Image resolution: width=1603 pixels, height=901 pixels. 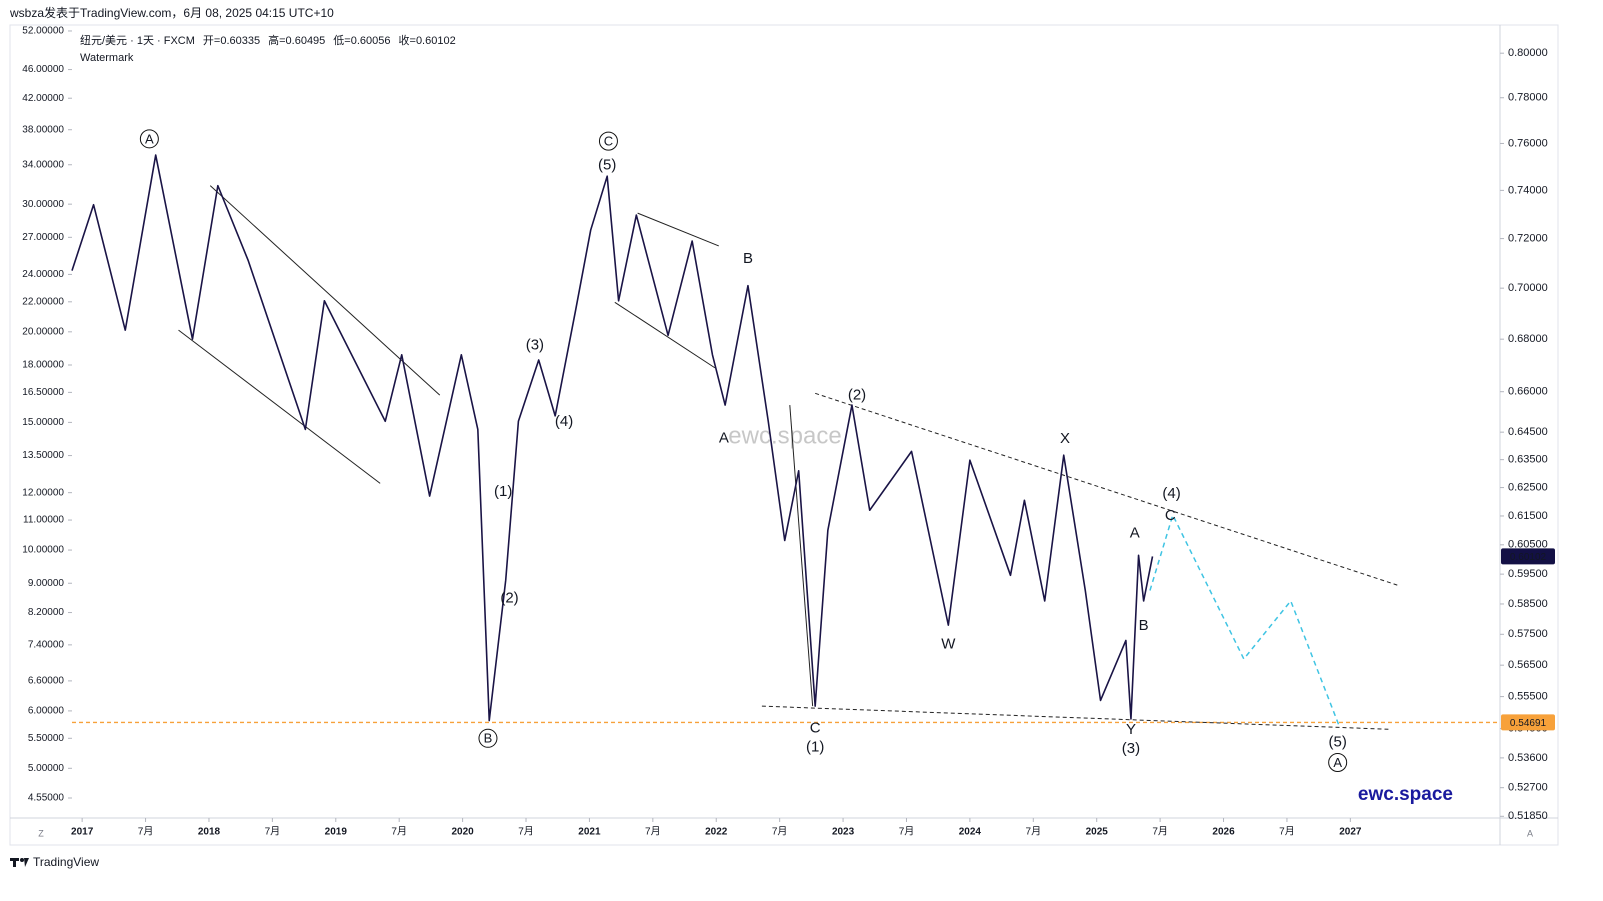 I want to click on y-tick-label: 0.53600, so click(x=1528, y=758).